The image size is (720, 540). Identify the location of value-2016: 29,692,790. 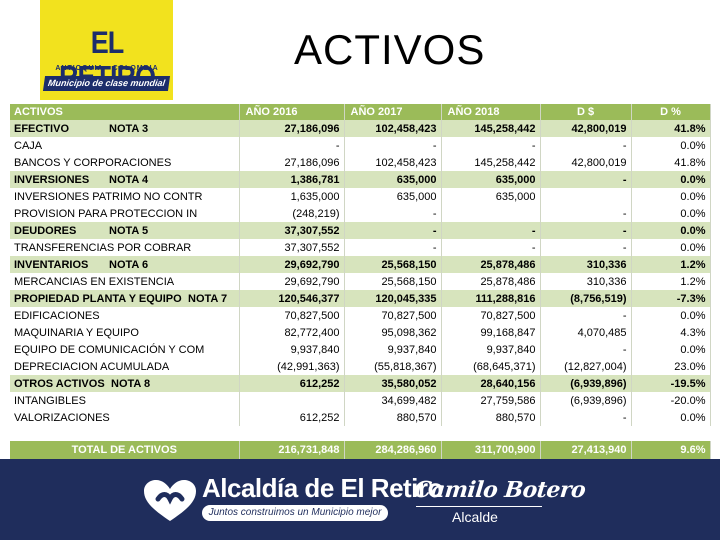
(292, 264).